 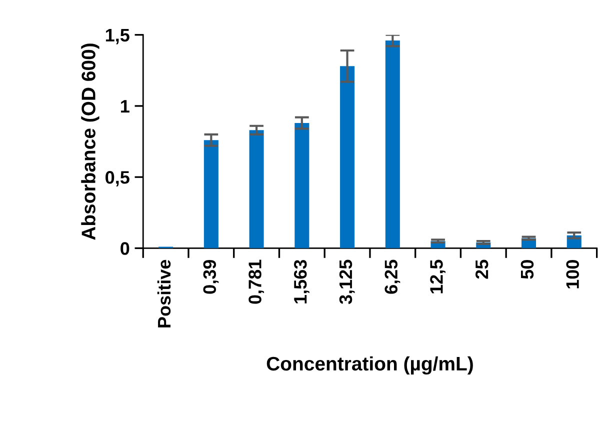 I want to click on y-tick-label: 1, so click(x=125, y=106).